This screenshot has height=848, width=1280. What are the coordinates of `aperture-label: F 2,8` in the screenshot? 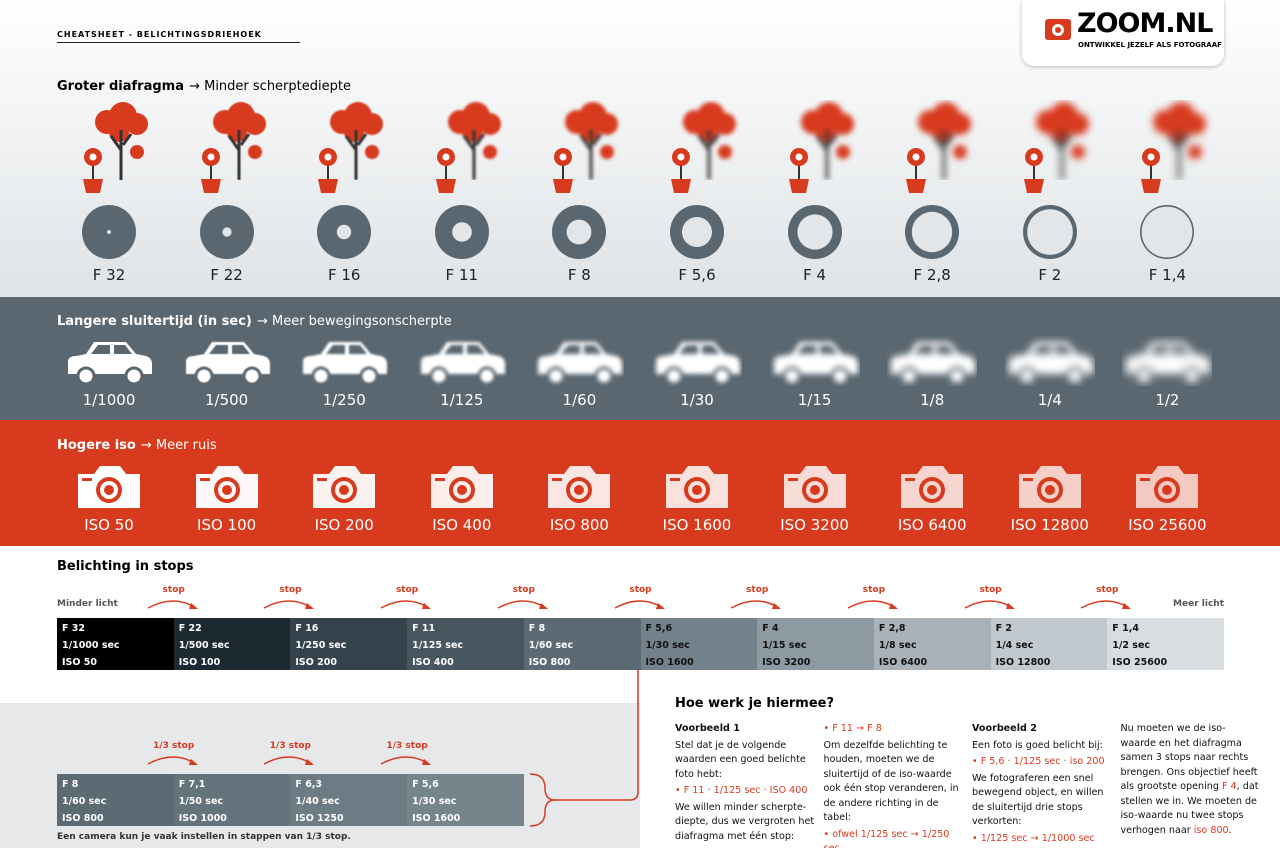 It's located at (932, 275).